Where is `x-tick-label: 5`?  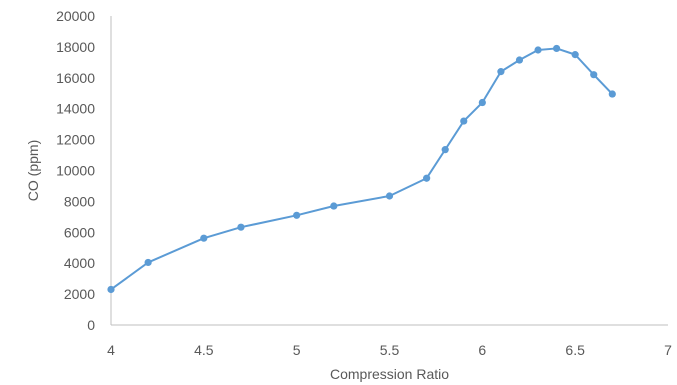 x-tick-label: 5 is located at coordinates (297, 350).